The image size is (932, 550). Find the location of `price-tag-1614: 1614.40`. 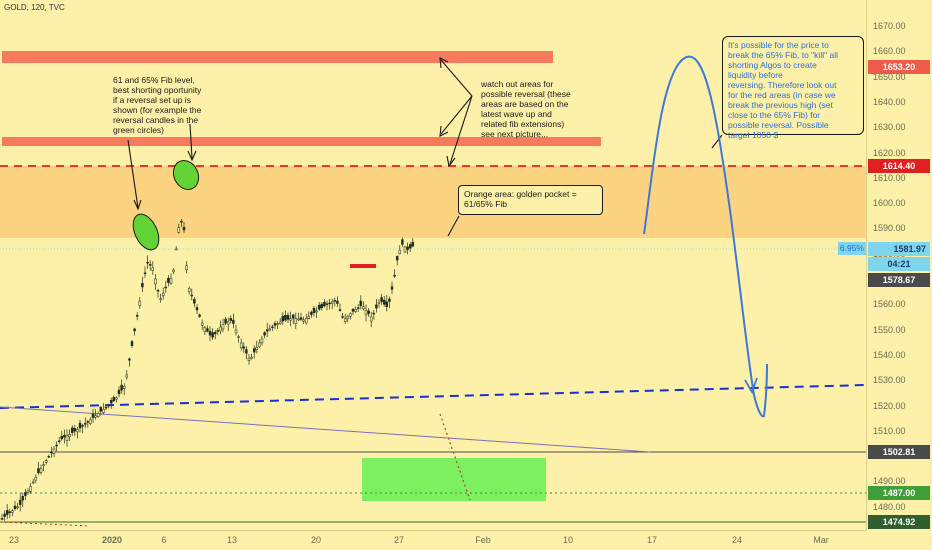

price-tag-1614: 1614.40 is located at coordinates (899, 166).